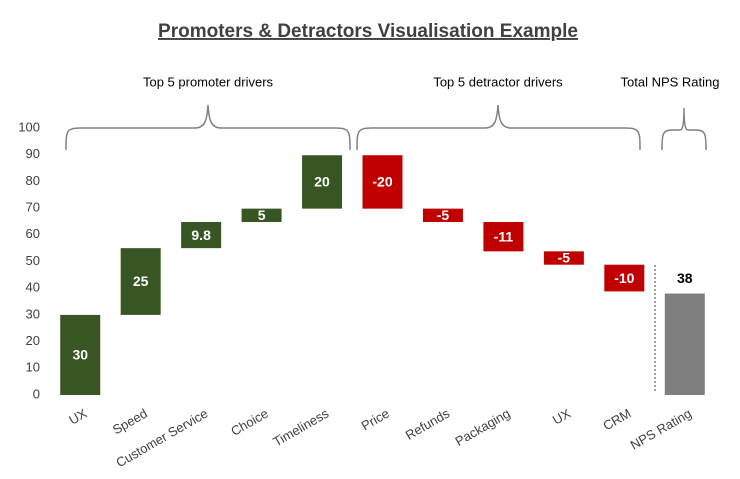  Describe the element at coordinates (33, 153) in the screenshot. I see `y-tick-label: 90` at that location.